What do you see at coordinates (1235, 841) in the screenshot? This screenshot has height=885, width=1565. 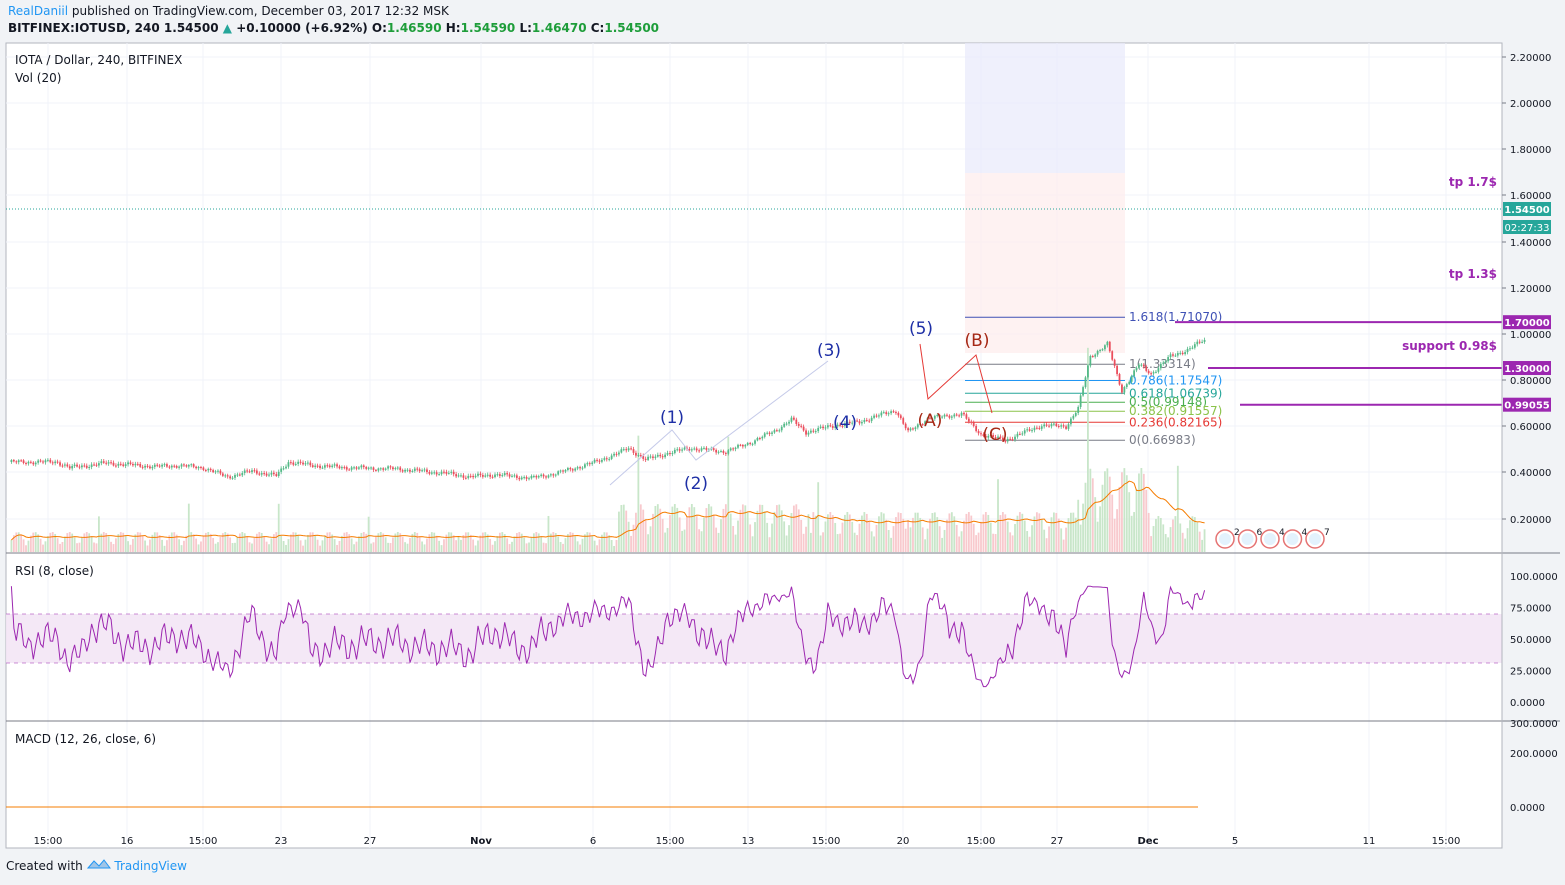 I see `time-tick-label: 5` at bounding box center [1235, 841].